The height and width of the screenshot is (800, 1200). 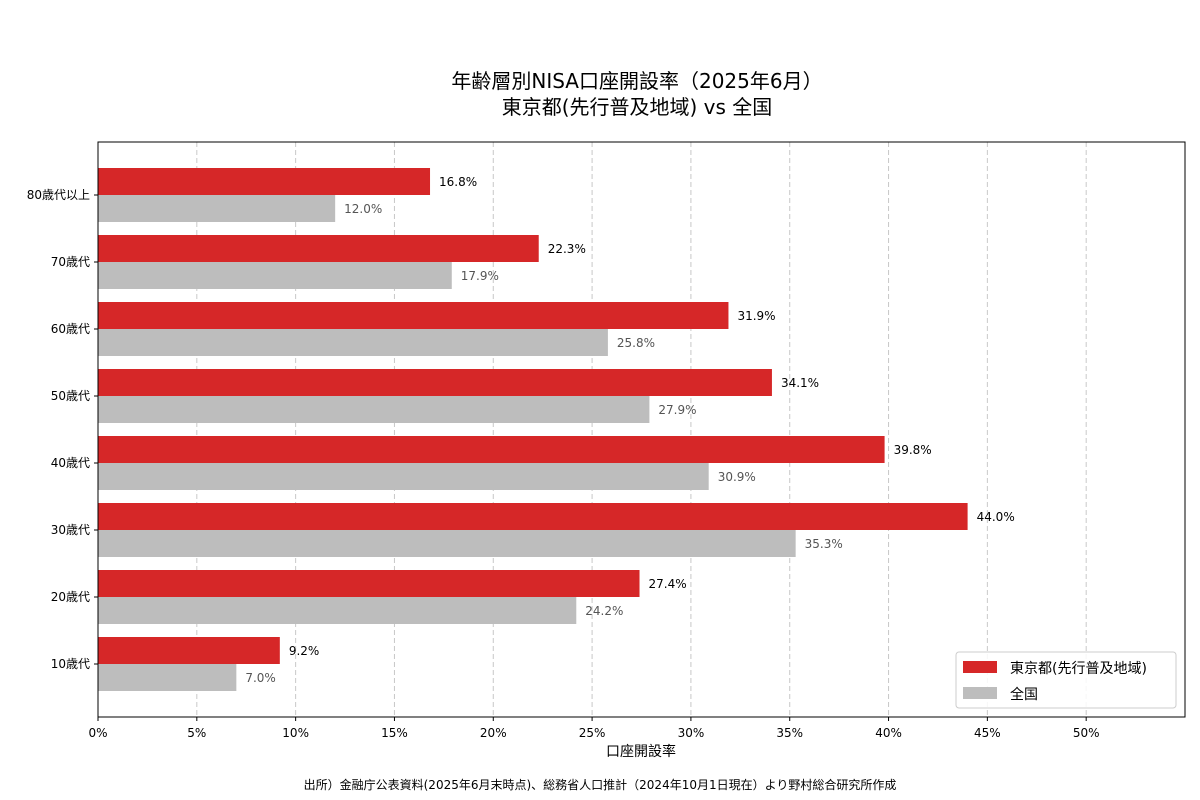 What do you see at coordinates (637, 107) in the screenshot?
I see `chart-title-line2: 東京都(先行普及地域) vs 全国` at bounding box center [637, 107].